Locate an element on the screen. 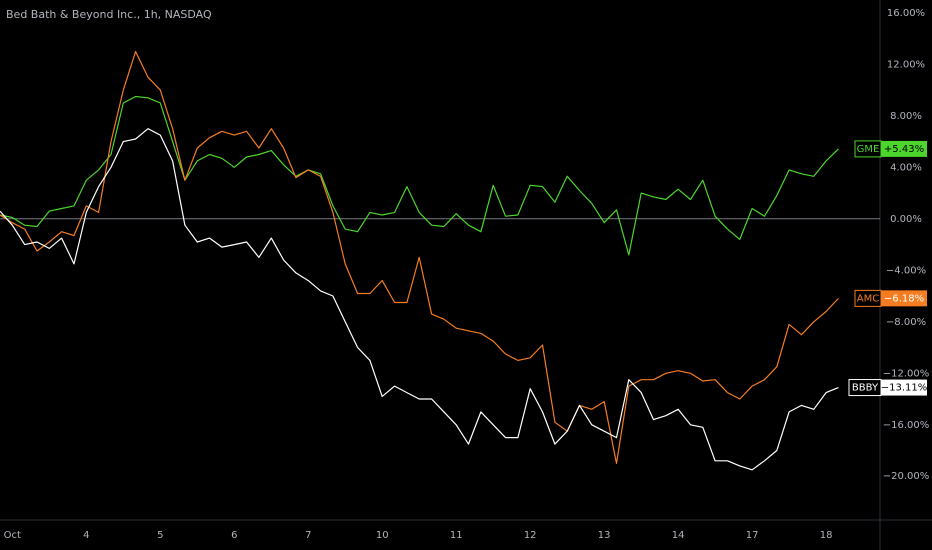  y-tick-label: −4.00% is located at coordinates (906, 270).